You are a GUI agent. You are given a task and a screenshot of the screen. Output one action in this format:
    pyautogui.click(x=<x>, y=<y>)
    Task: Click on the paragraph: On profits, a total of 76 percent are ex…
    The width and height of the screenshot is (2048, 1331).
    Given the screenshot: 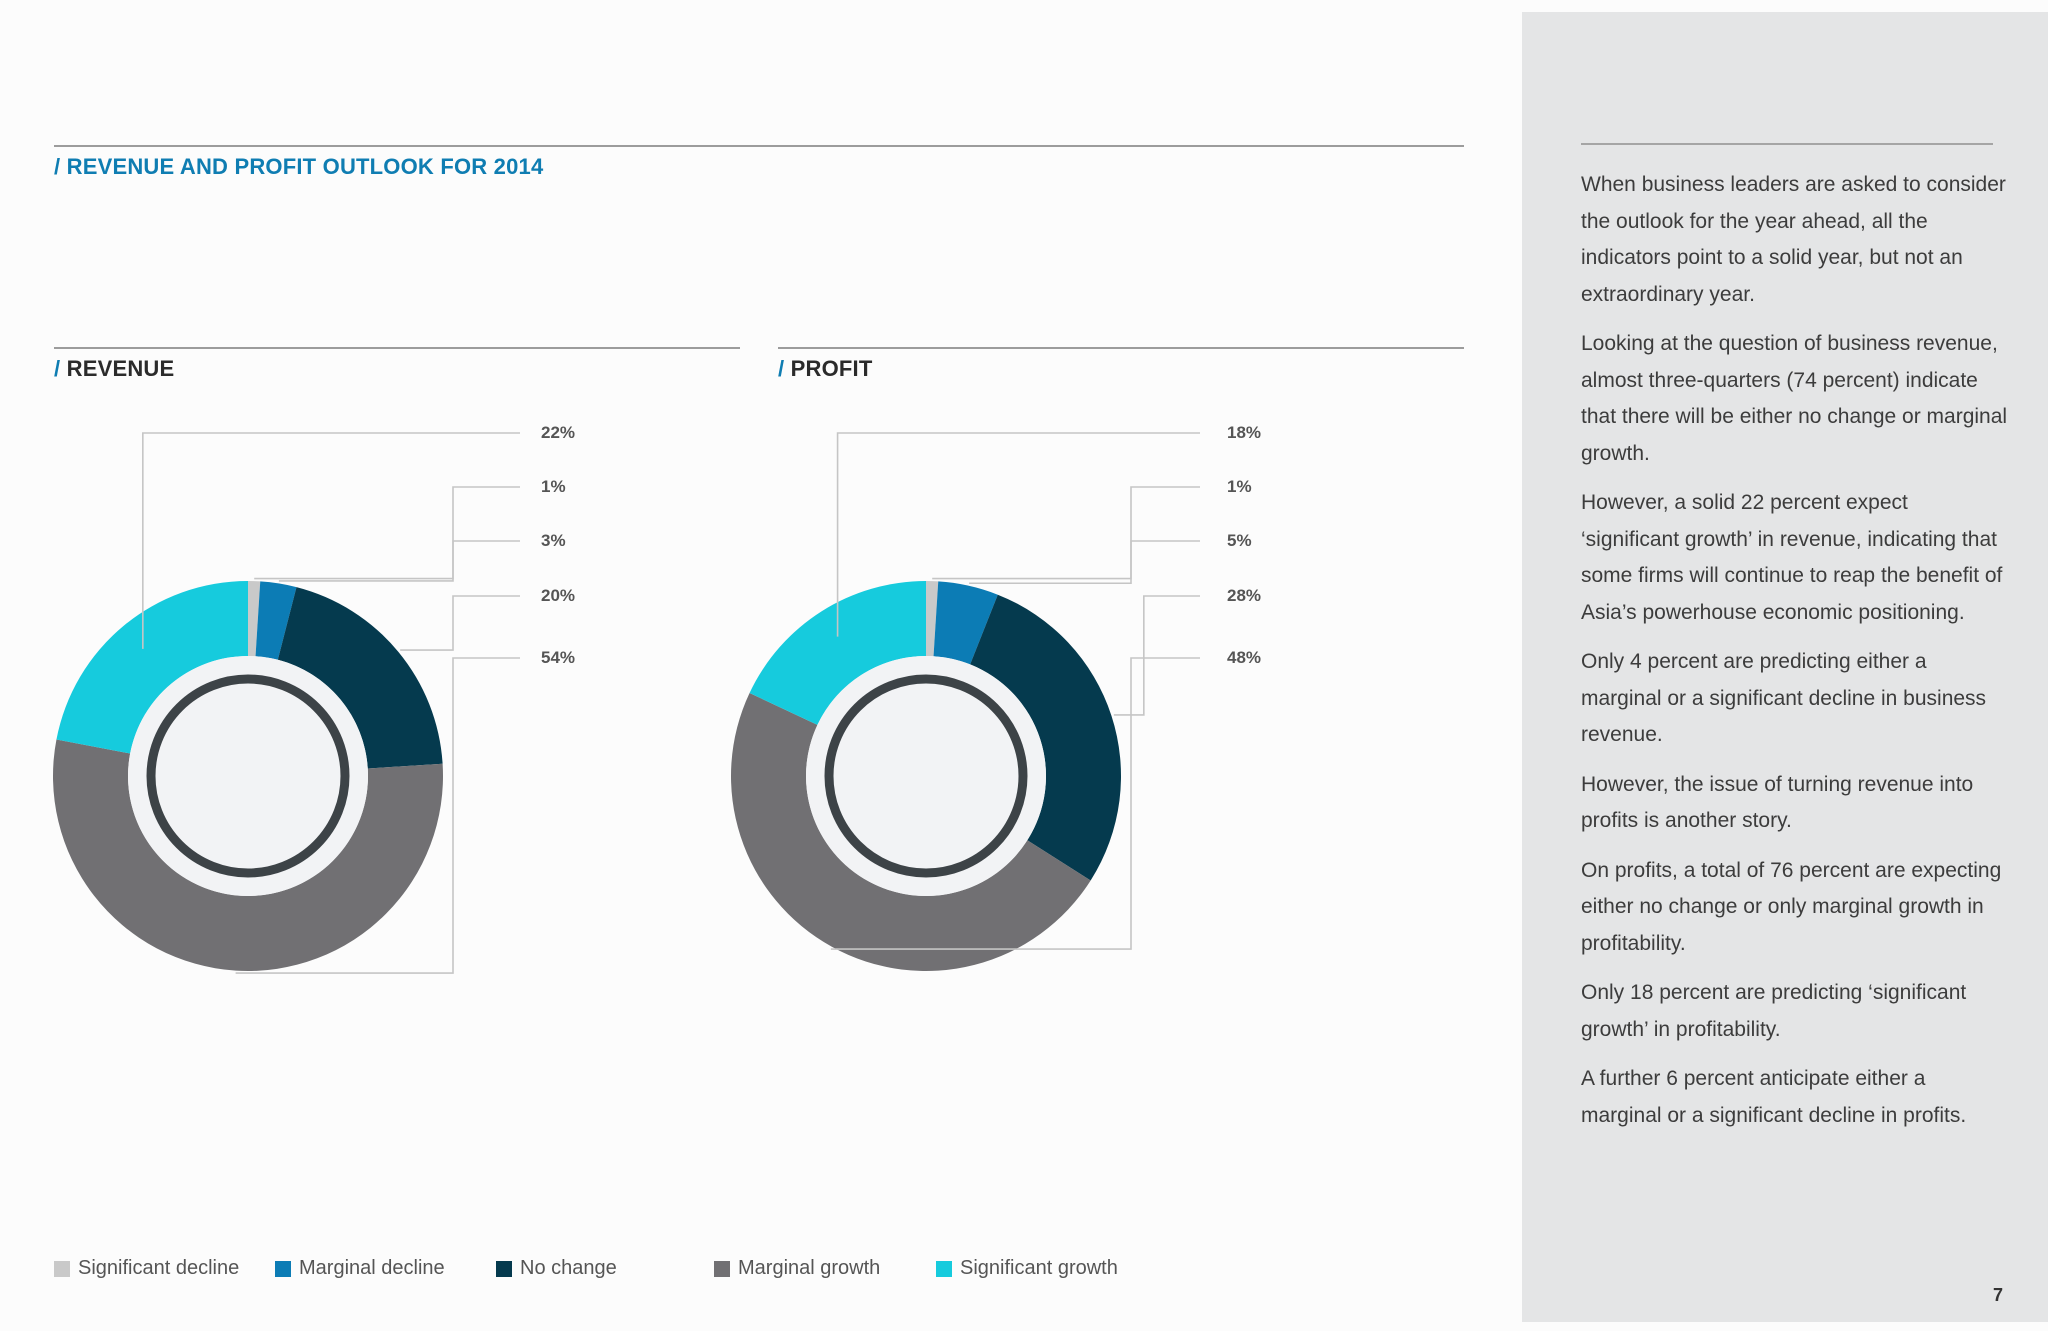 What is the action you would take?
    pyautogui.click(x=1791, y=906)
    